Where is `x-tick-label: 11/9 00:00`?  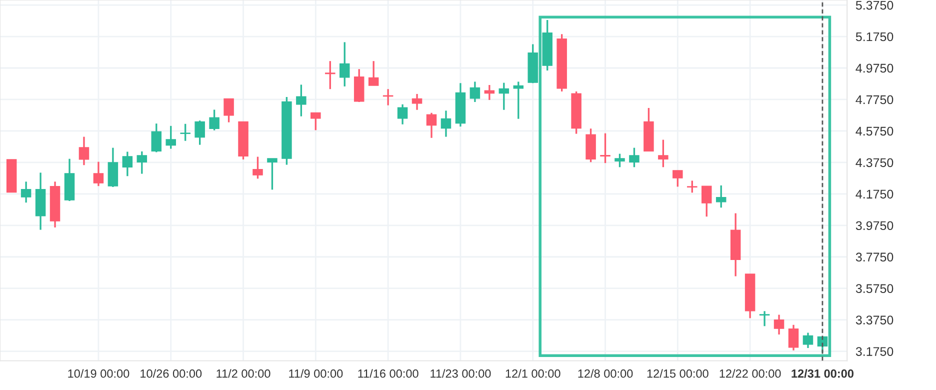 x-tick-label: 11/9 00:00 is located at coordinates (316, 373).